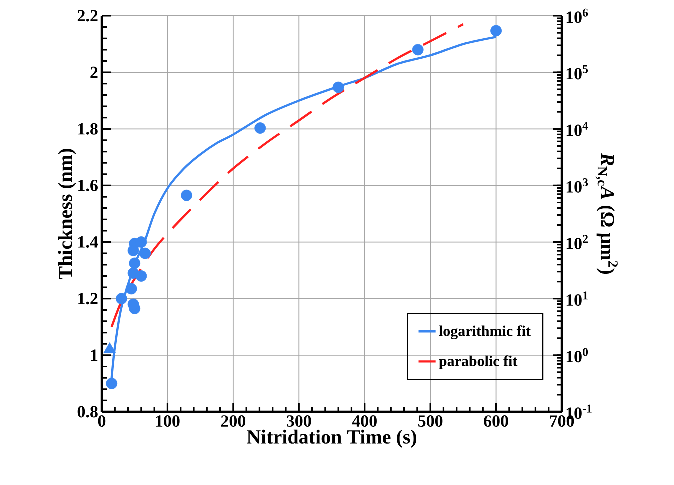  I want to click on legend-label: logarithmic fit, so click(485, 333).